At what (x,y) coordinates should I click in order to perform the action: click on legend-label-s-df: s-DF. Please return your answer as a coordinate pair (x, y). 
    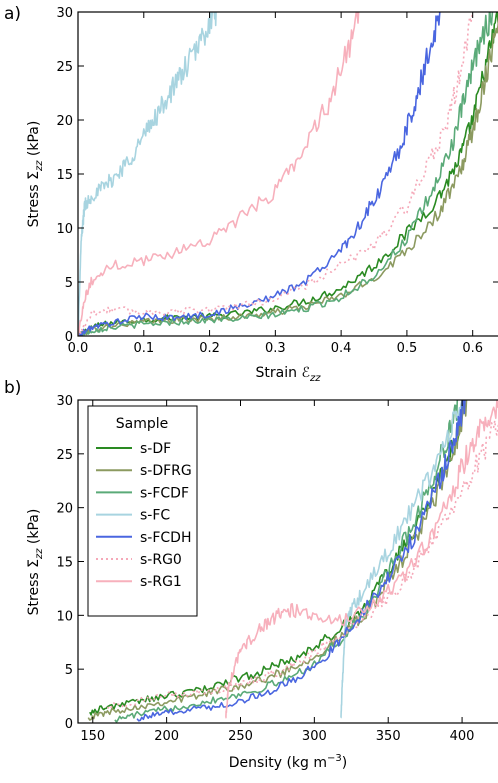
    Looking at the image, I should click on (155, 449).